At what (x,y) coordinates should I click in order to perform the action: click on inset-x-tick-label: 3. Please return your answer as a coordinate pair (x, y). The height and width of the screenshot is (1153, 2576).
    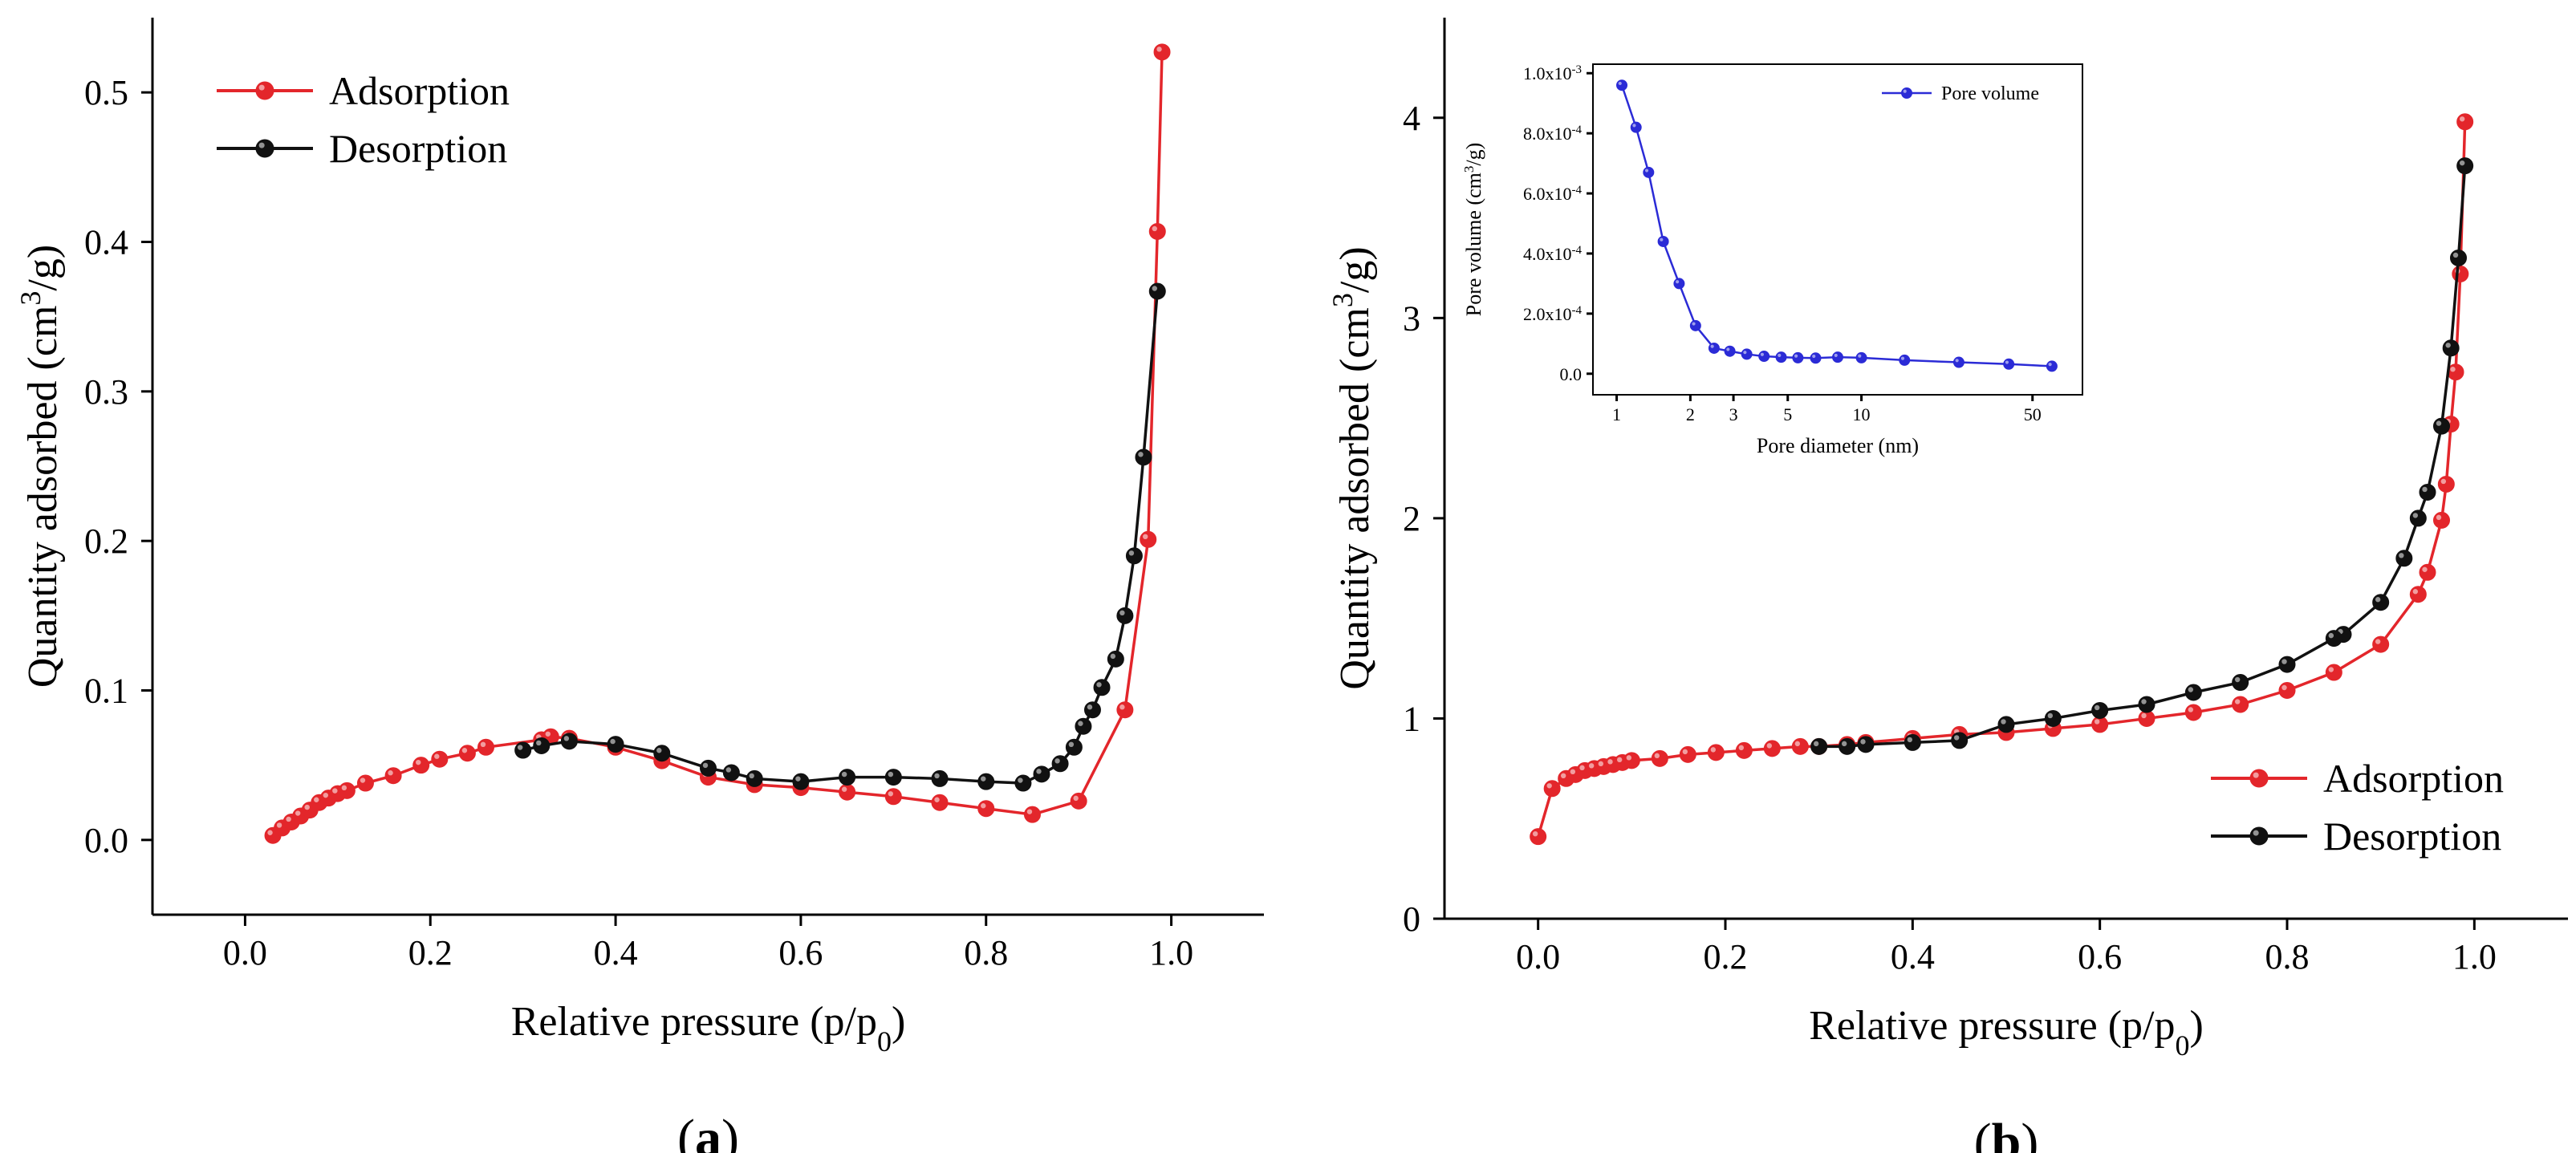
    Looking at the image, I should click on (1734, 414).